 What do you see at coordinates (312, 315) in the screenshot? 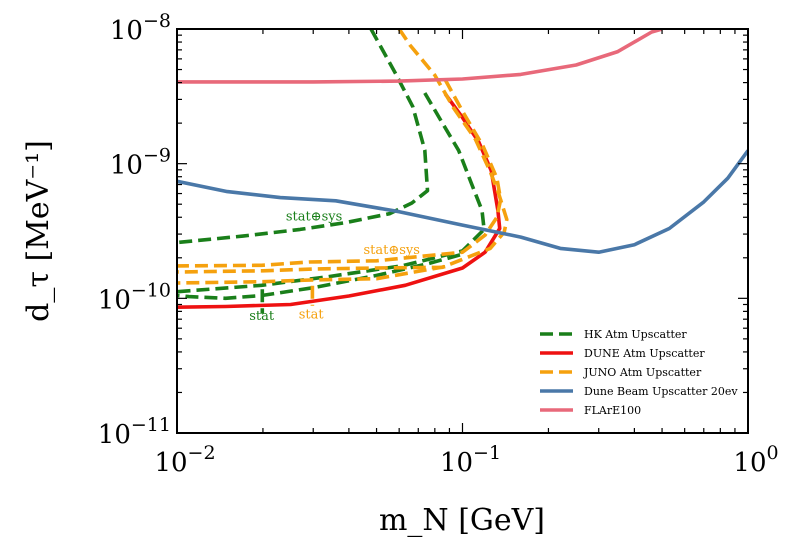
I see `annotation-4: stat` at bounding box center [312, 315].